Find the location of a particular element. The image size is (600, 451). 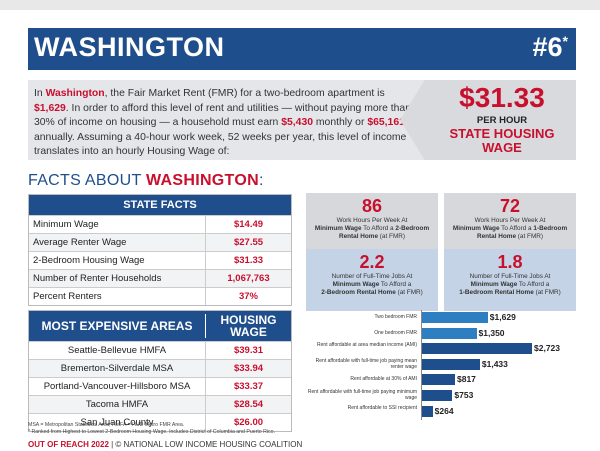

chart-value-label: $264 is located at coordinates (444, 410).